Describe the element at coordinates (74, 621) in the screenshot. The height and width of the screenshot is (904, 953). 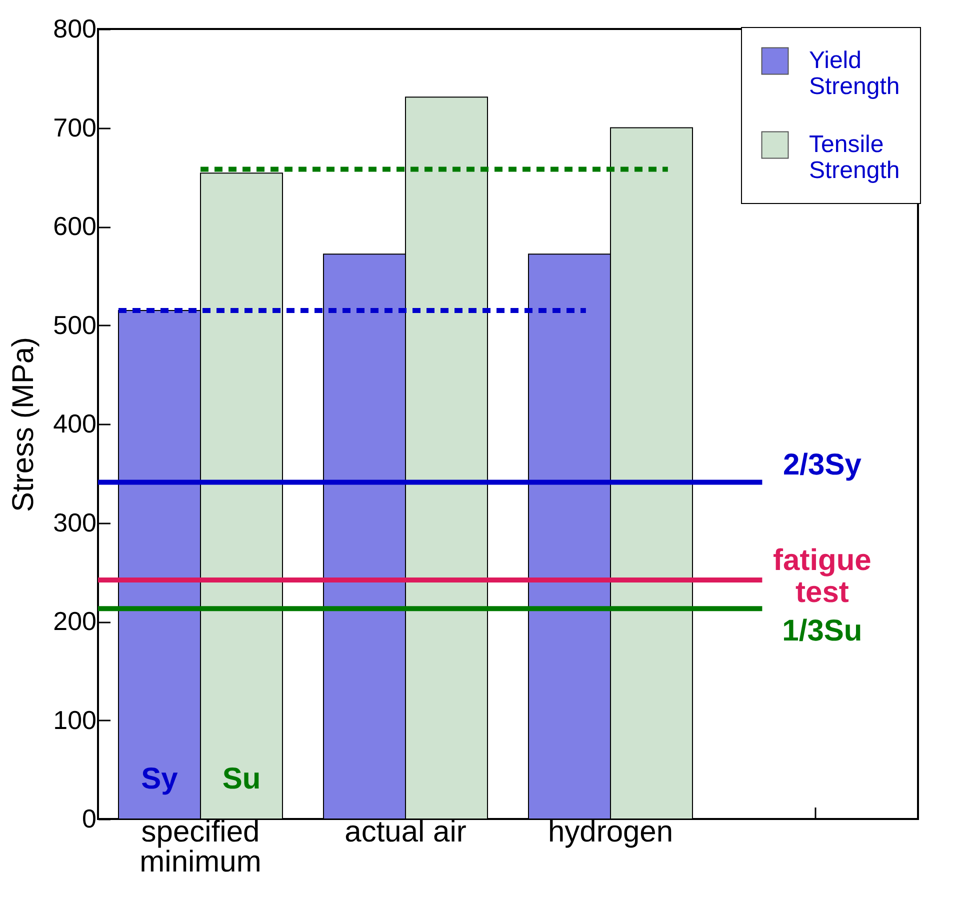
I see `y-tick-label: 200` at that location.